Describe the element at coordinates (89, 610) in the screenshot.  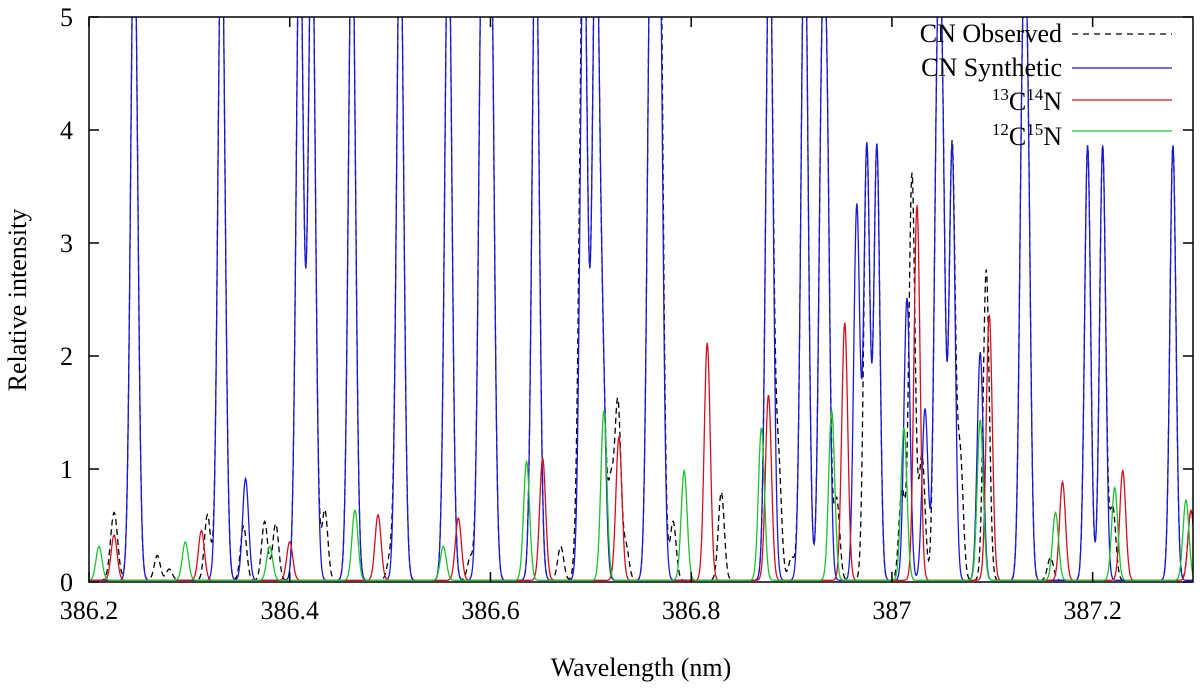
I see `x-tick-label: 386.2` at that location.